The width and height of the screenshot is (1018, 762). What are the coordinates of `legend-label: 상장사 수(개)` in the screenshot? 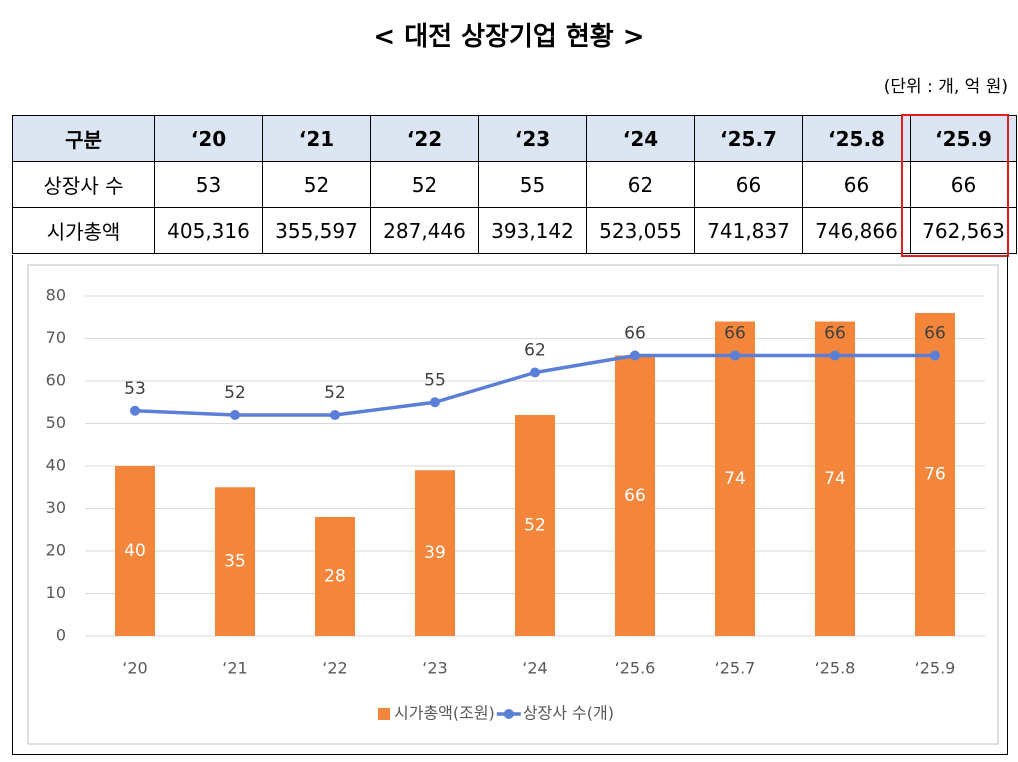 It's located at (568, 713).